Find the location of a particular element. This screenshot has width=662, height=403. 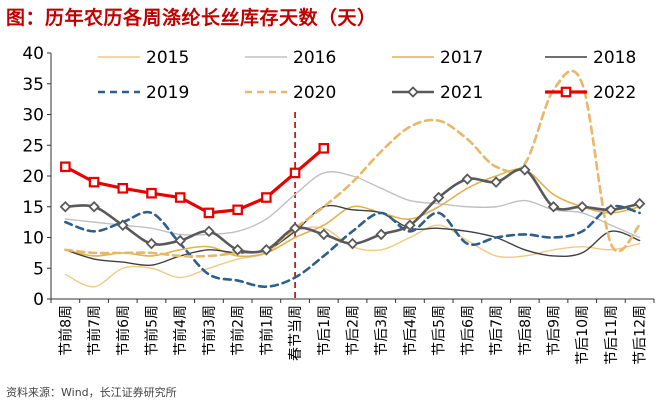

legend-marker-2022 is located at coordinates (566, 92).